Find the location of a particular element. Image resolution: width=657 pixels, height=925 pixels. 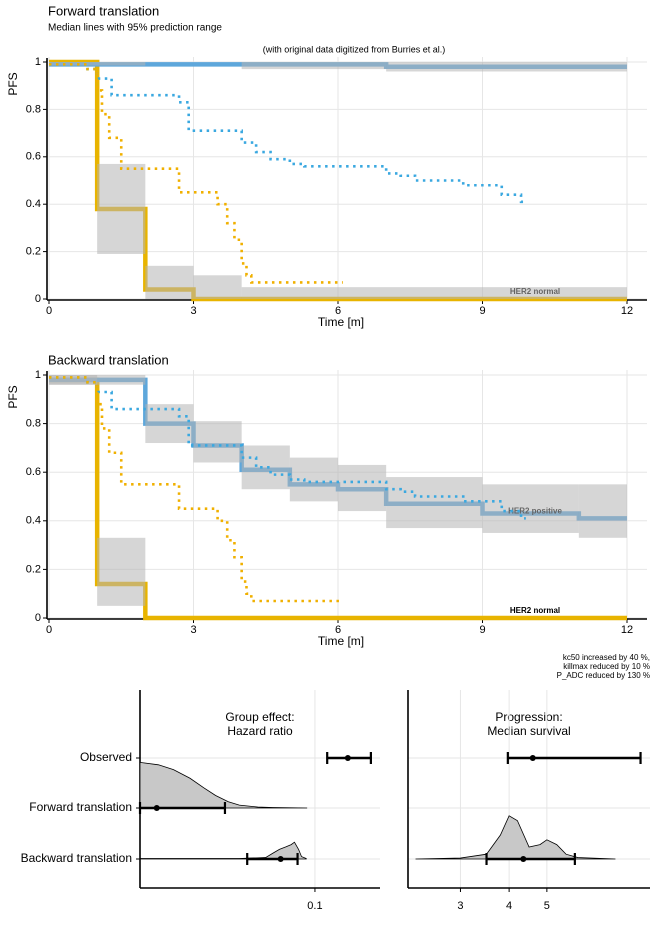

chart-title: Median survival is located at coordinates (528, 731).